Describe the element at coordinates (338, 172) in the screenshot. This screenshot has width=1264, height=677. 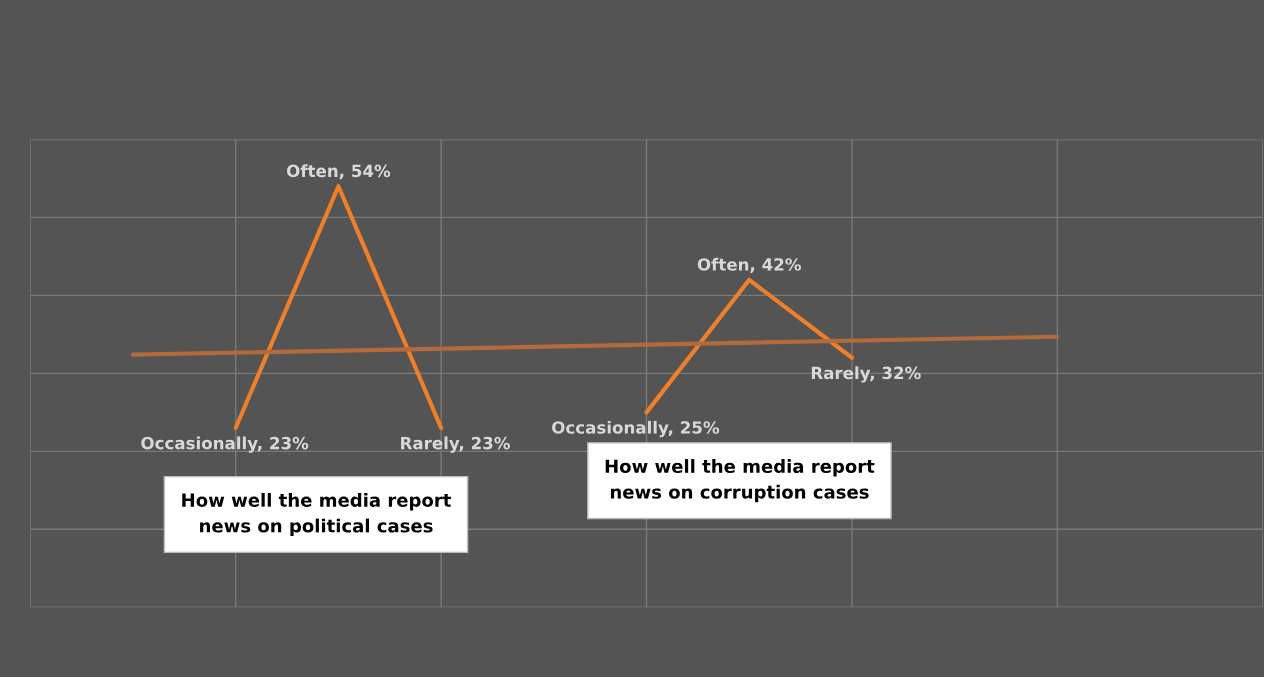
I see `data-label: Often, 54%` at that location.